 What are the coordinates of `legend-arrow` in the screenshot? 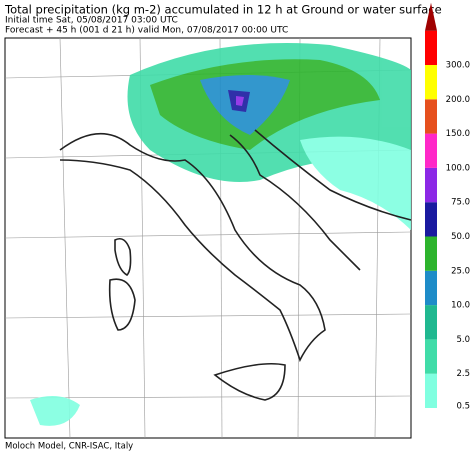 It's located at (431, 16).